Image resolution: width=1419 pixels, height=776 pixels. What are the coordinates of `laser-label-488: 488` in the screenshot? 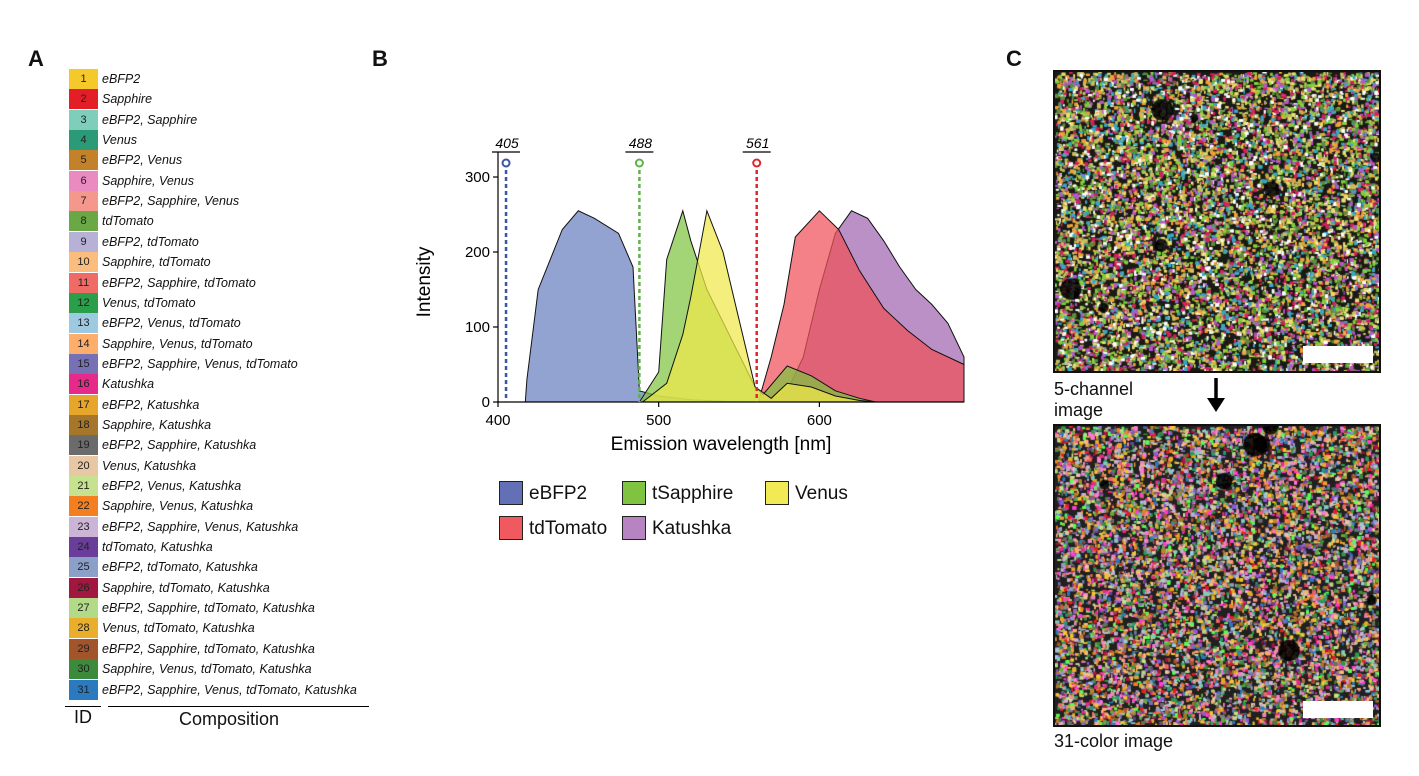 It's located at (641, 143).